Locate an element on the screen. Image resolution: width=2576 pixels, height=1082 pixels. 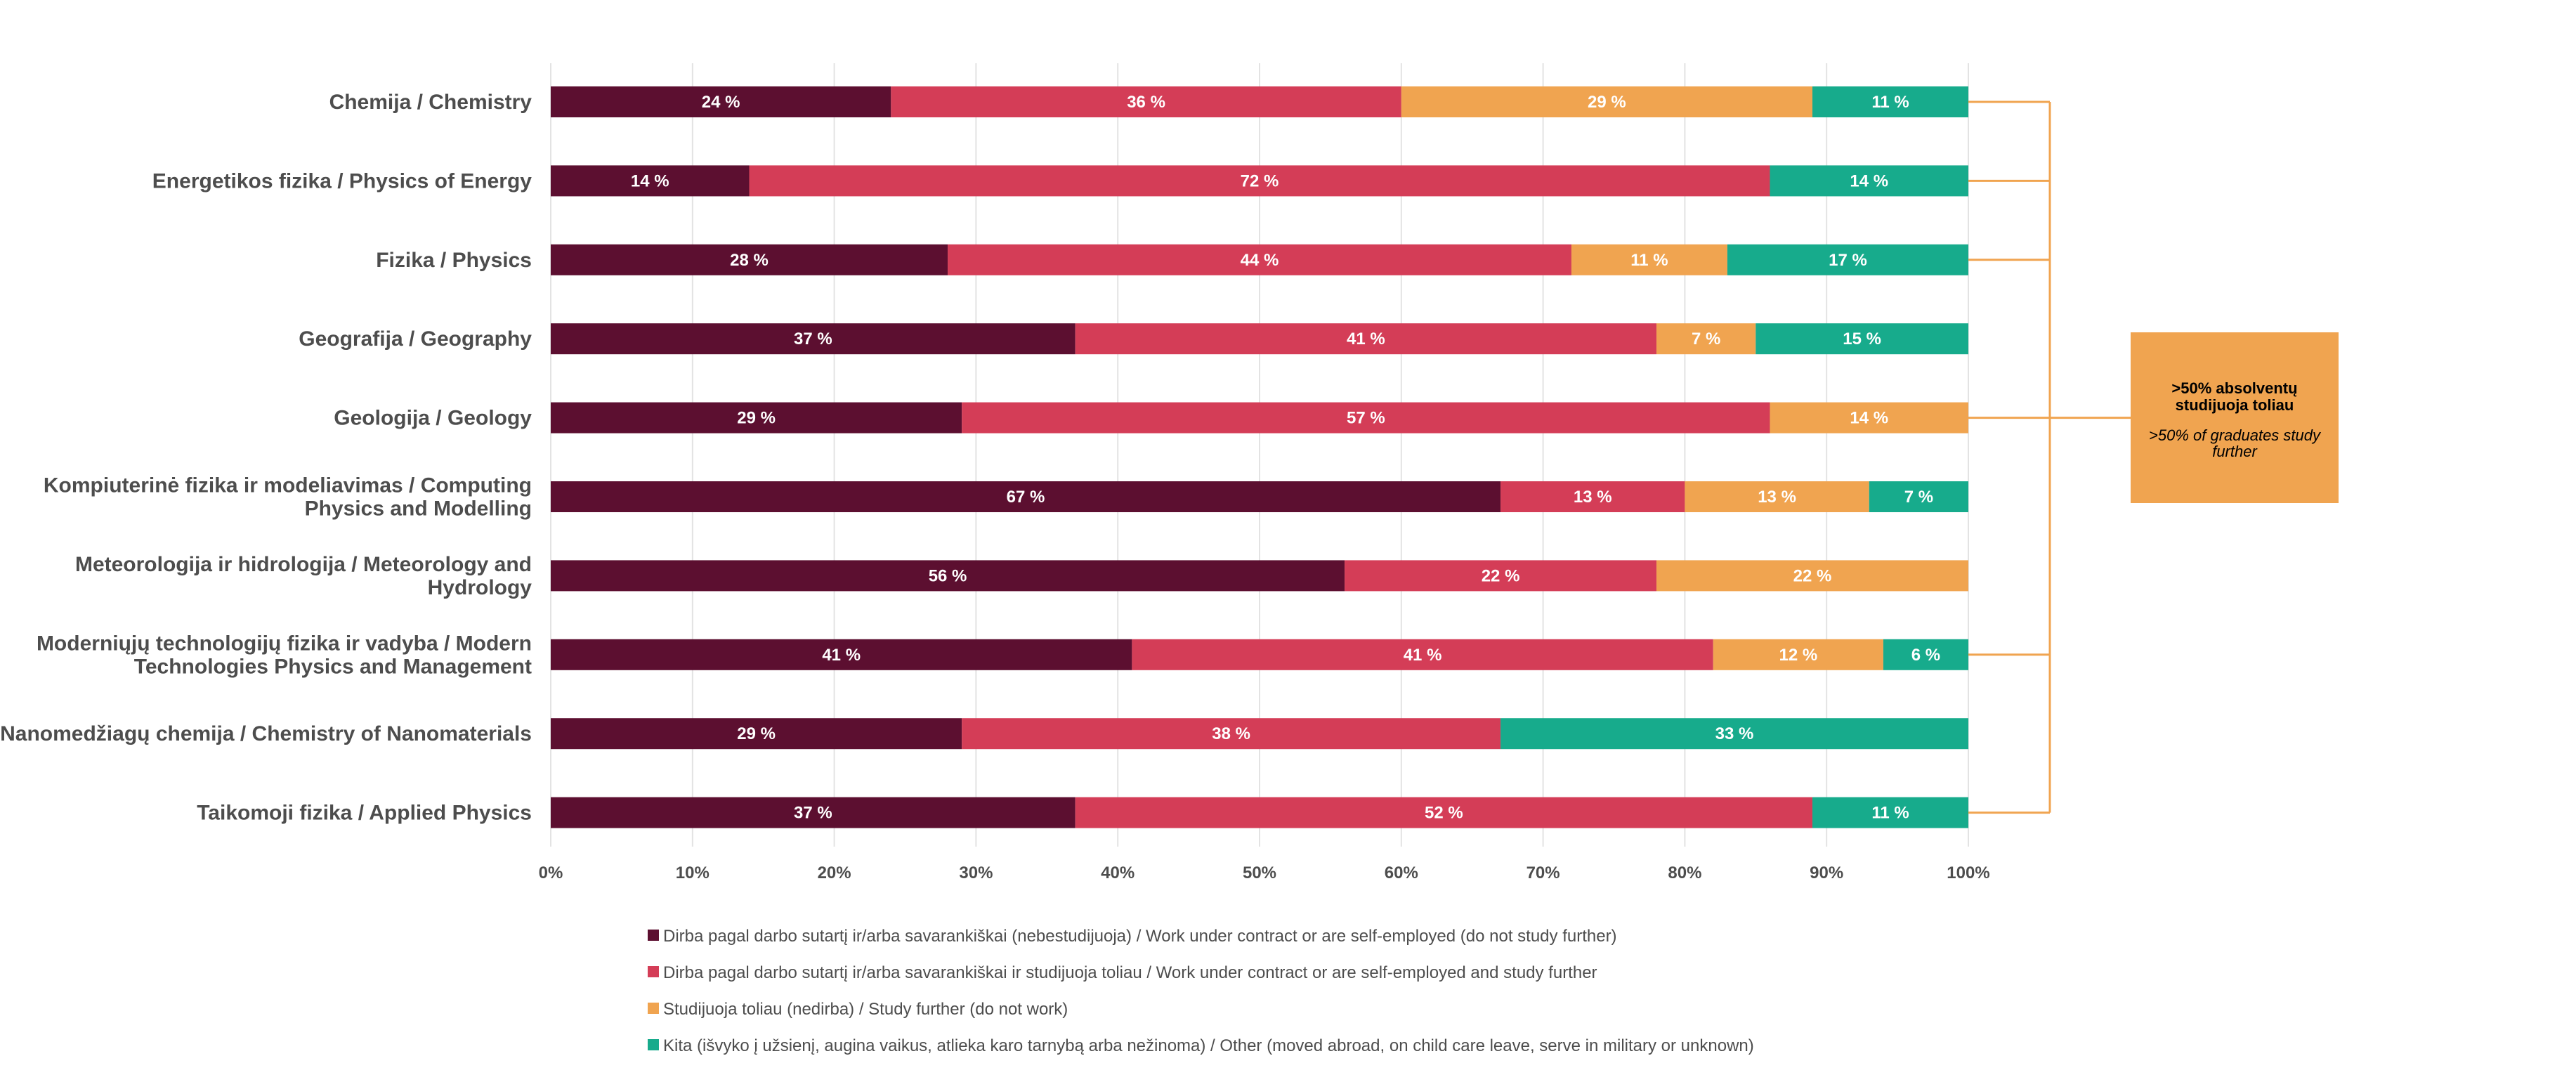
x-tick-label: 50% is located at coordinates (1259, 872).